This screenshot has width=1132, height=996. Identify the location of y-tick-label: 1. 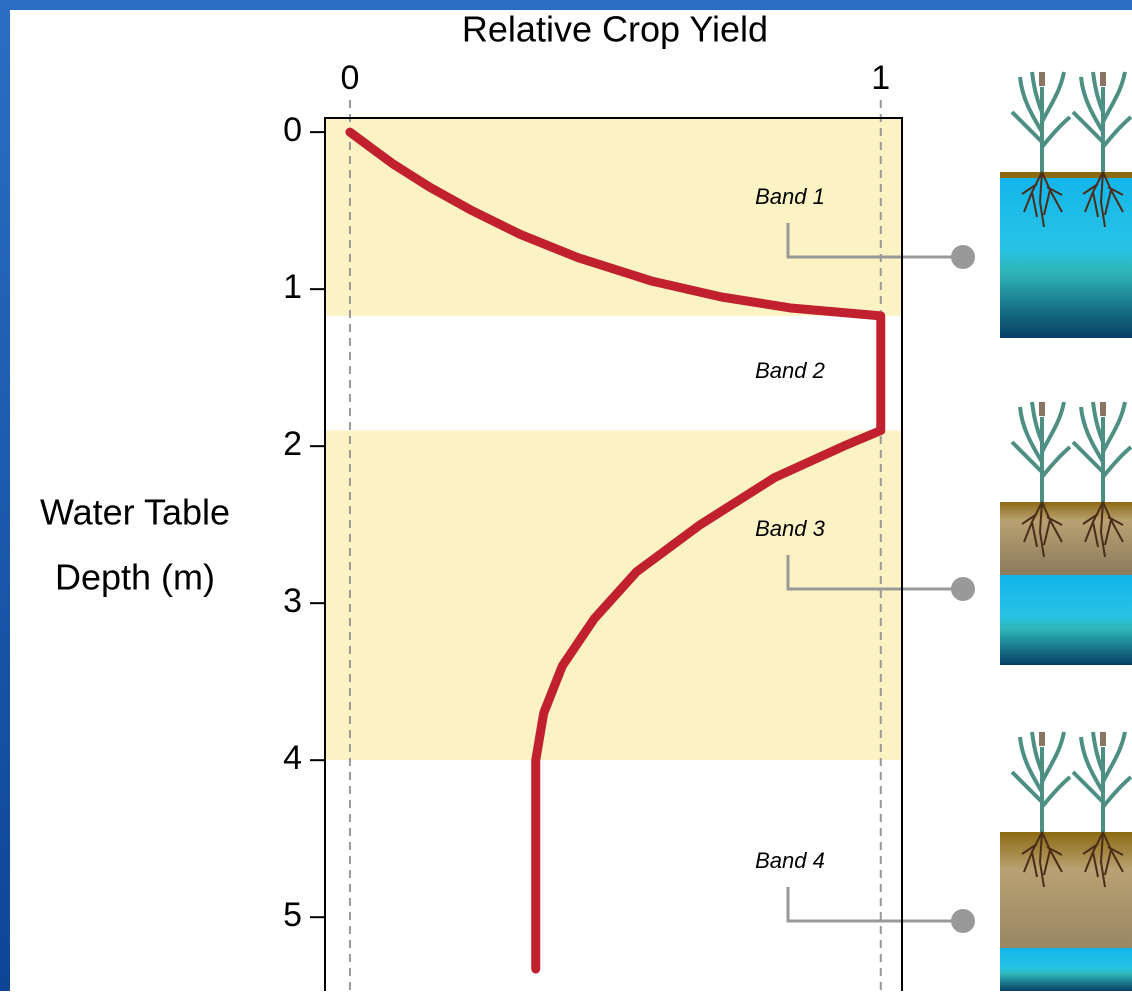
(292, 287).